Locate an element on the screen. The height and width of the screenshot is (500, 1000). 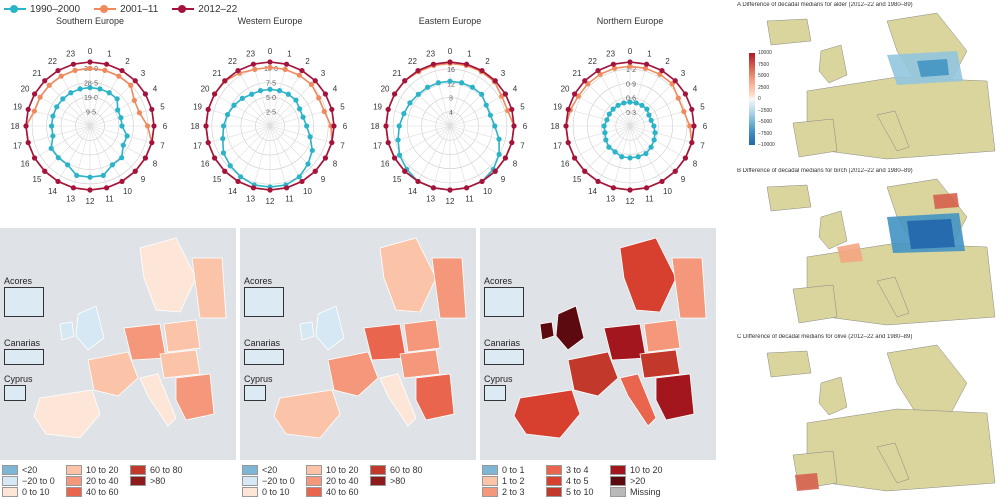
legend-label: 20 to 40 is located at coordinates (342, 481).